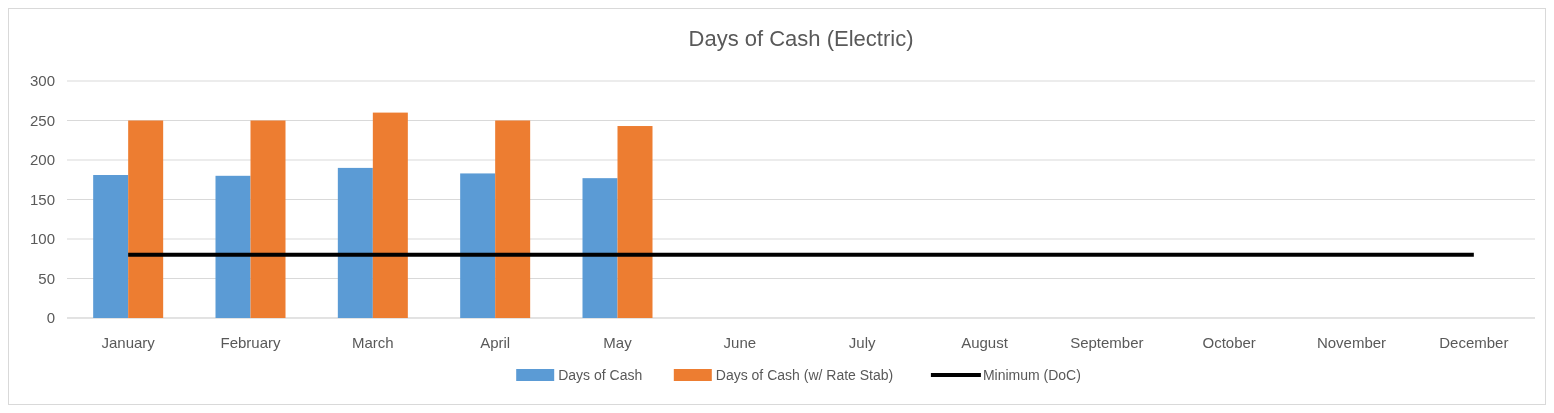  I want to click on x-tick-label: April, so click(495, 342).